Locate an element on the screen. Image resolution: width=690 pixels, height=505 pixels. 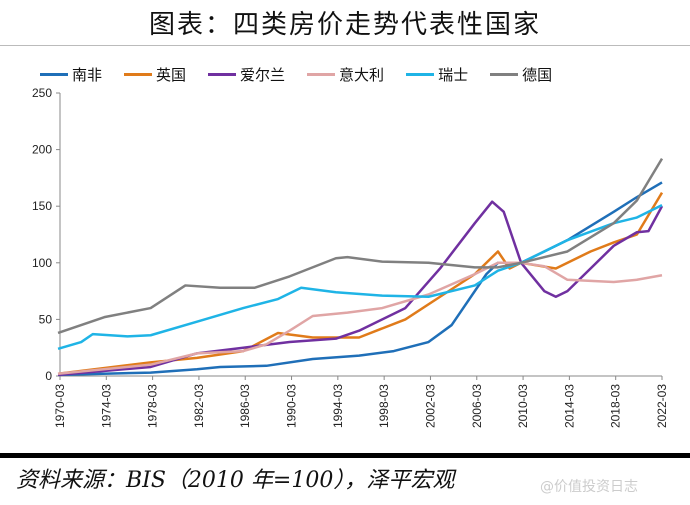
x-tick-label: 1986-03 is located at coordinates (245, 406).